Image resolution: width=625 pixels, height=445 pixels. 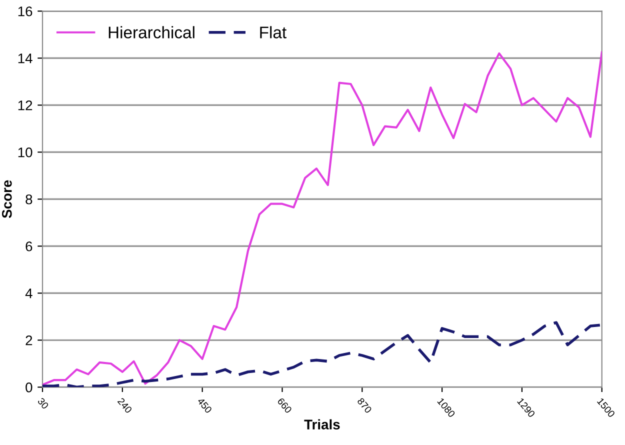 What do you see at coordinates (7, 199) in the screenshot?
I see `y-axis-title: Score` at bounding box center [7, 199].